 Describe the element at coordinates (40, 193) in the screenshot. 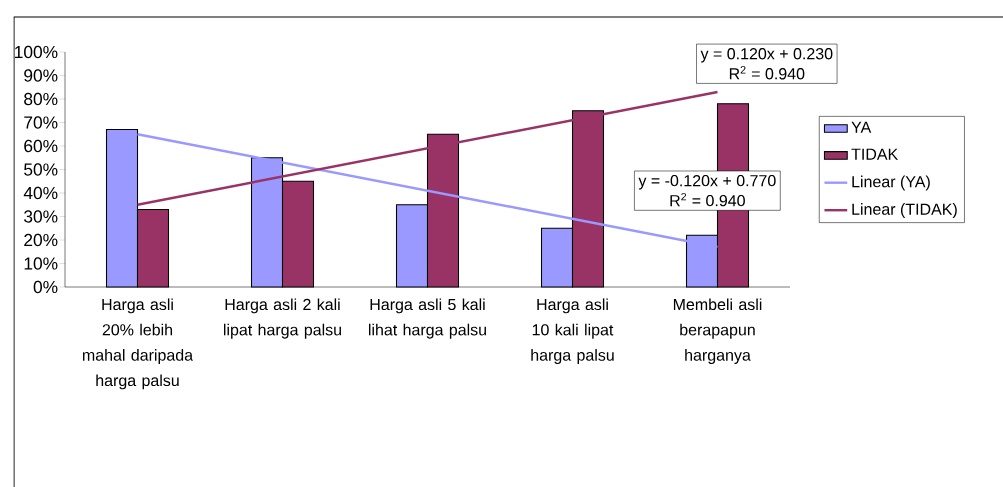

I see `y-tick-label: 40%` at that location.